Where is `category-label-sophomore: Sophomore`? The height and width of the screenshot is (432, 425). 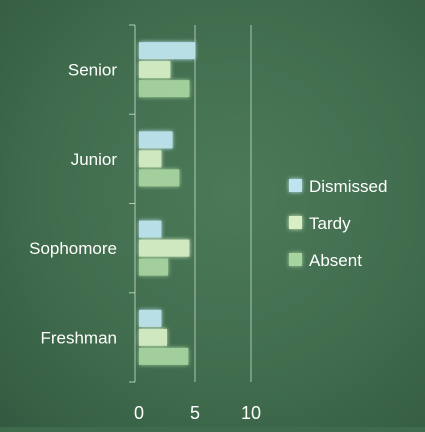
category-label-sophomore: Sophomore is located at coordinates (73, 248).